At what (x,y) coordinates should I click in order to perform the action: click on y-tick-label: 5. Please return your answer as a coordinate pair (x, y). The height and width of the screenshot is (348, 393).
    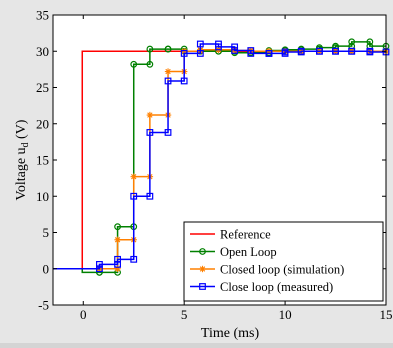
    Looking at the image, I should click on (46, 232).